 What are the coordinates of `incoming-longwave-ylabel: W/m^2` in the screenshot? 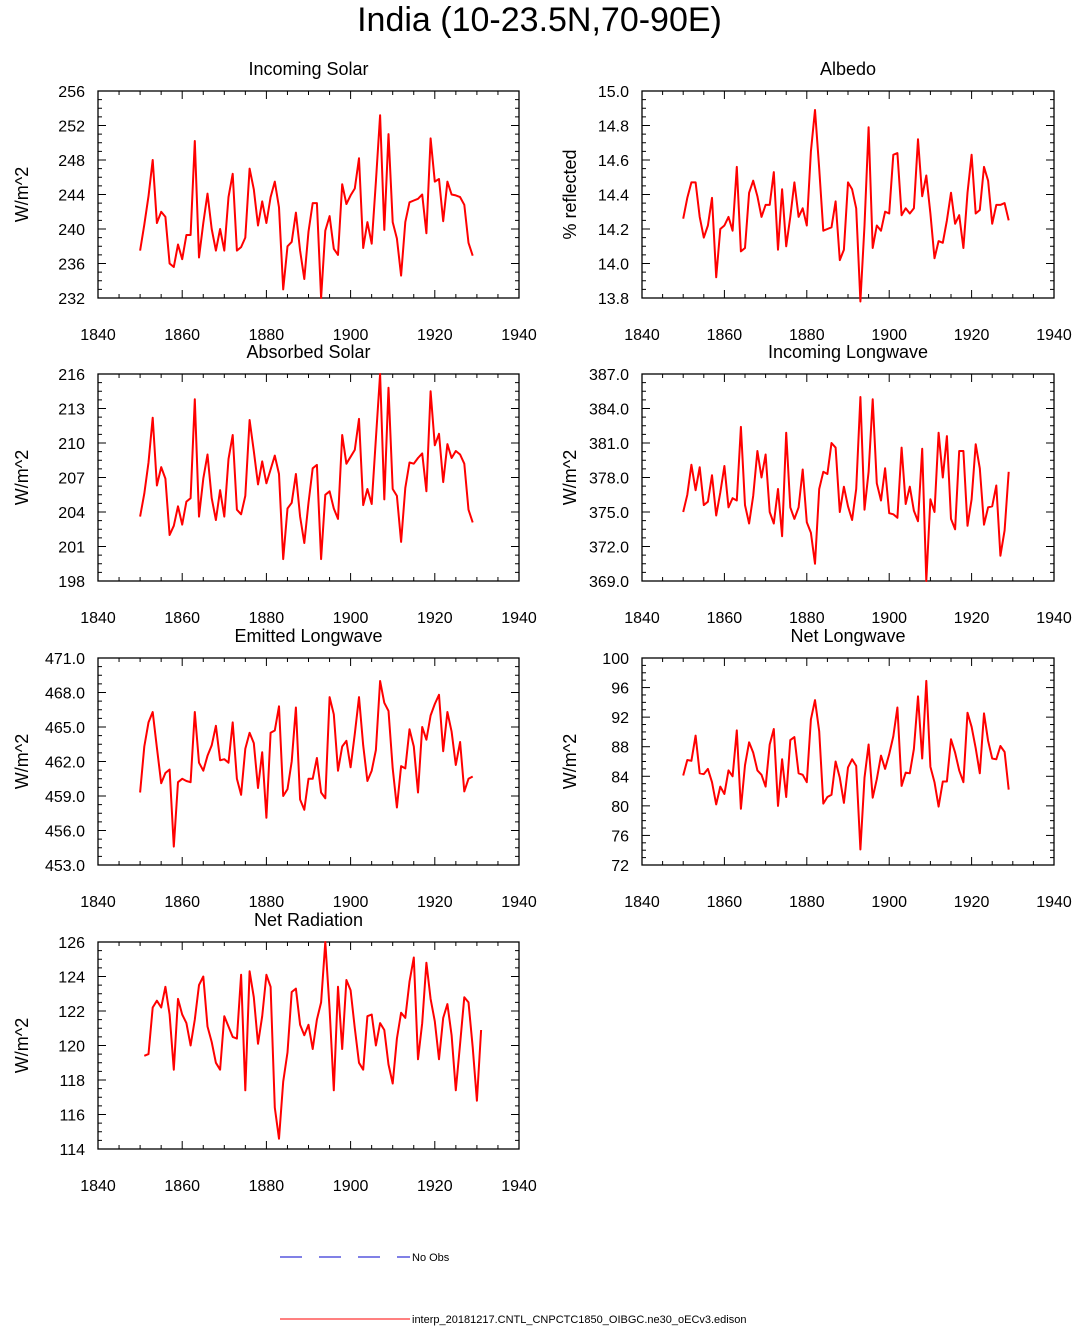 It's located at (570, 477).